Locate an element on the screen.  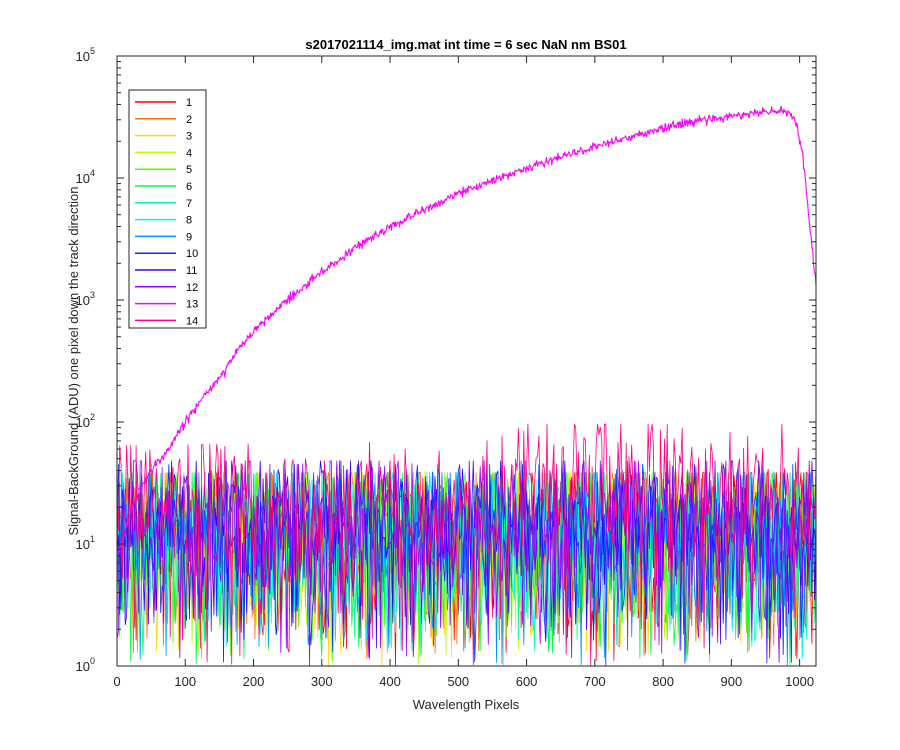
legend-label: 11 is located at coordinates (191, 271).